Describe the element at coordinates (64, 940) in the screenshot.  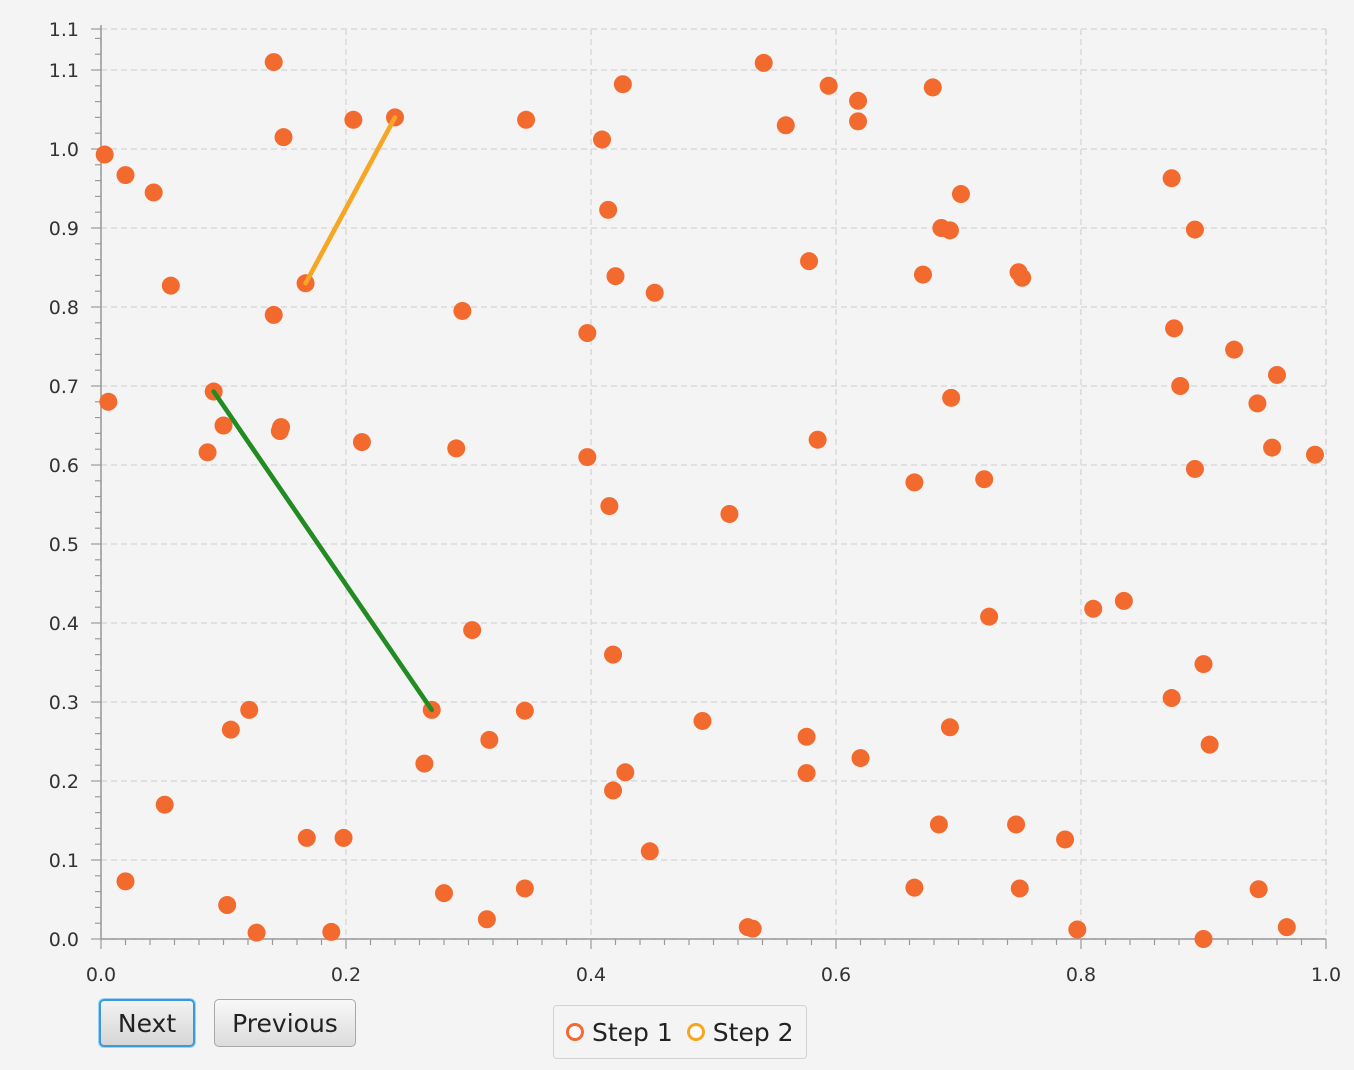
I see `y-tick-label: 0.0` at that location.